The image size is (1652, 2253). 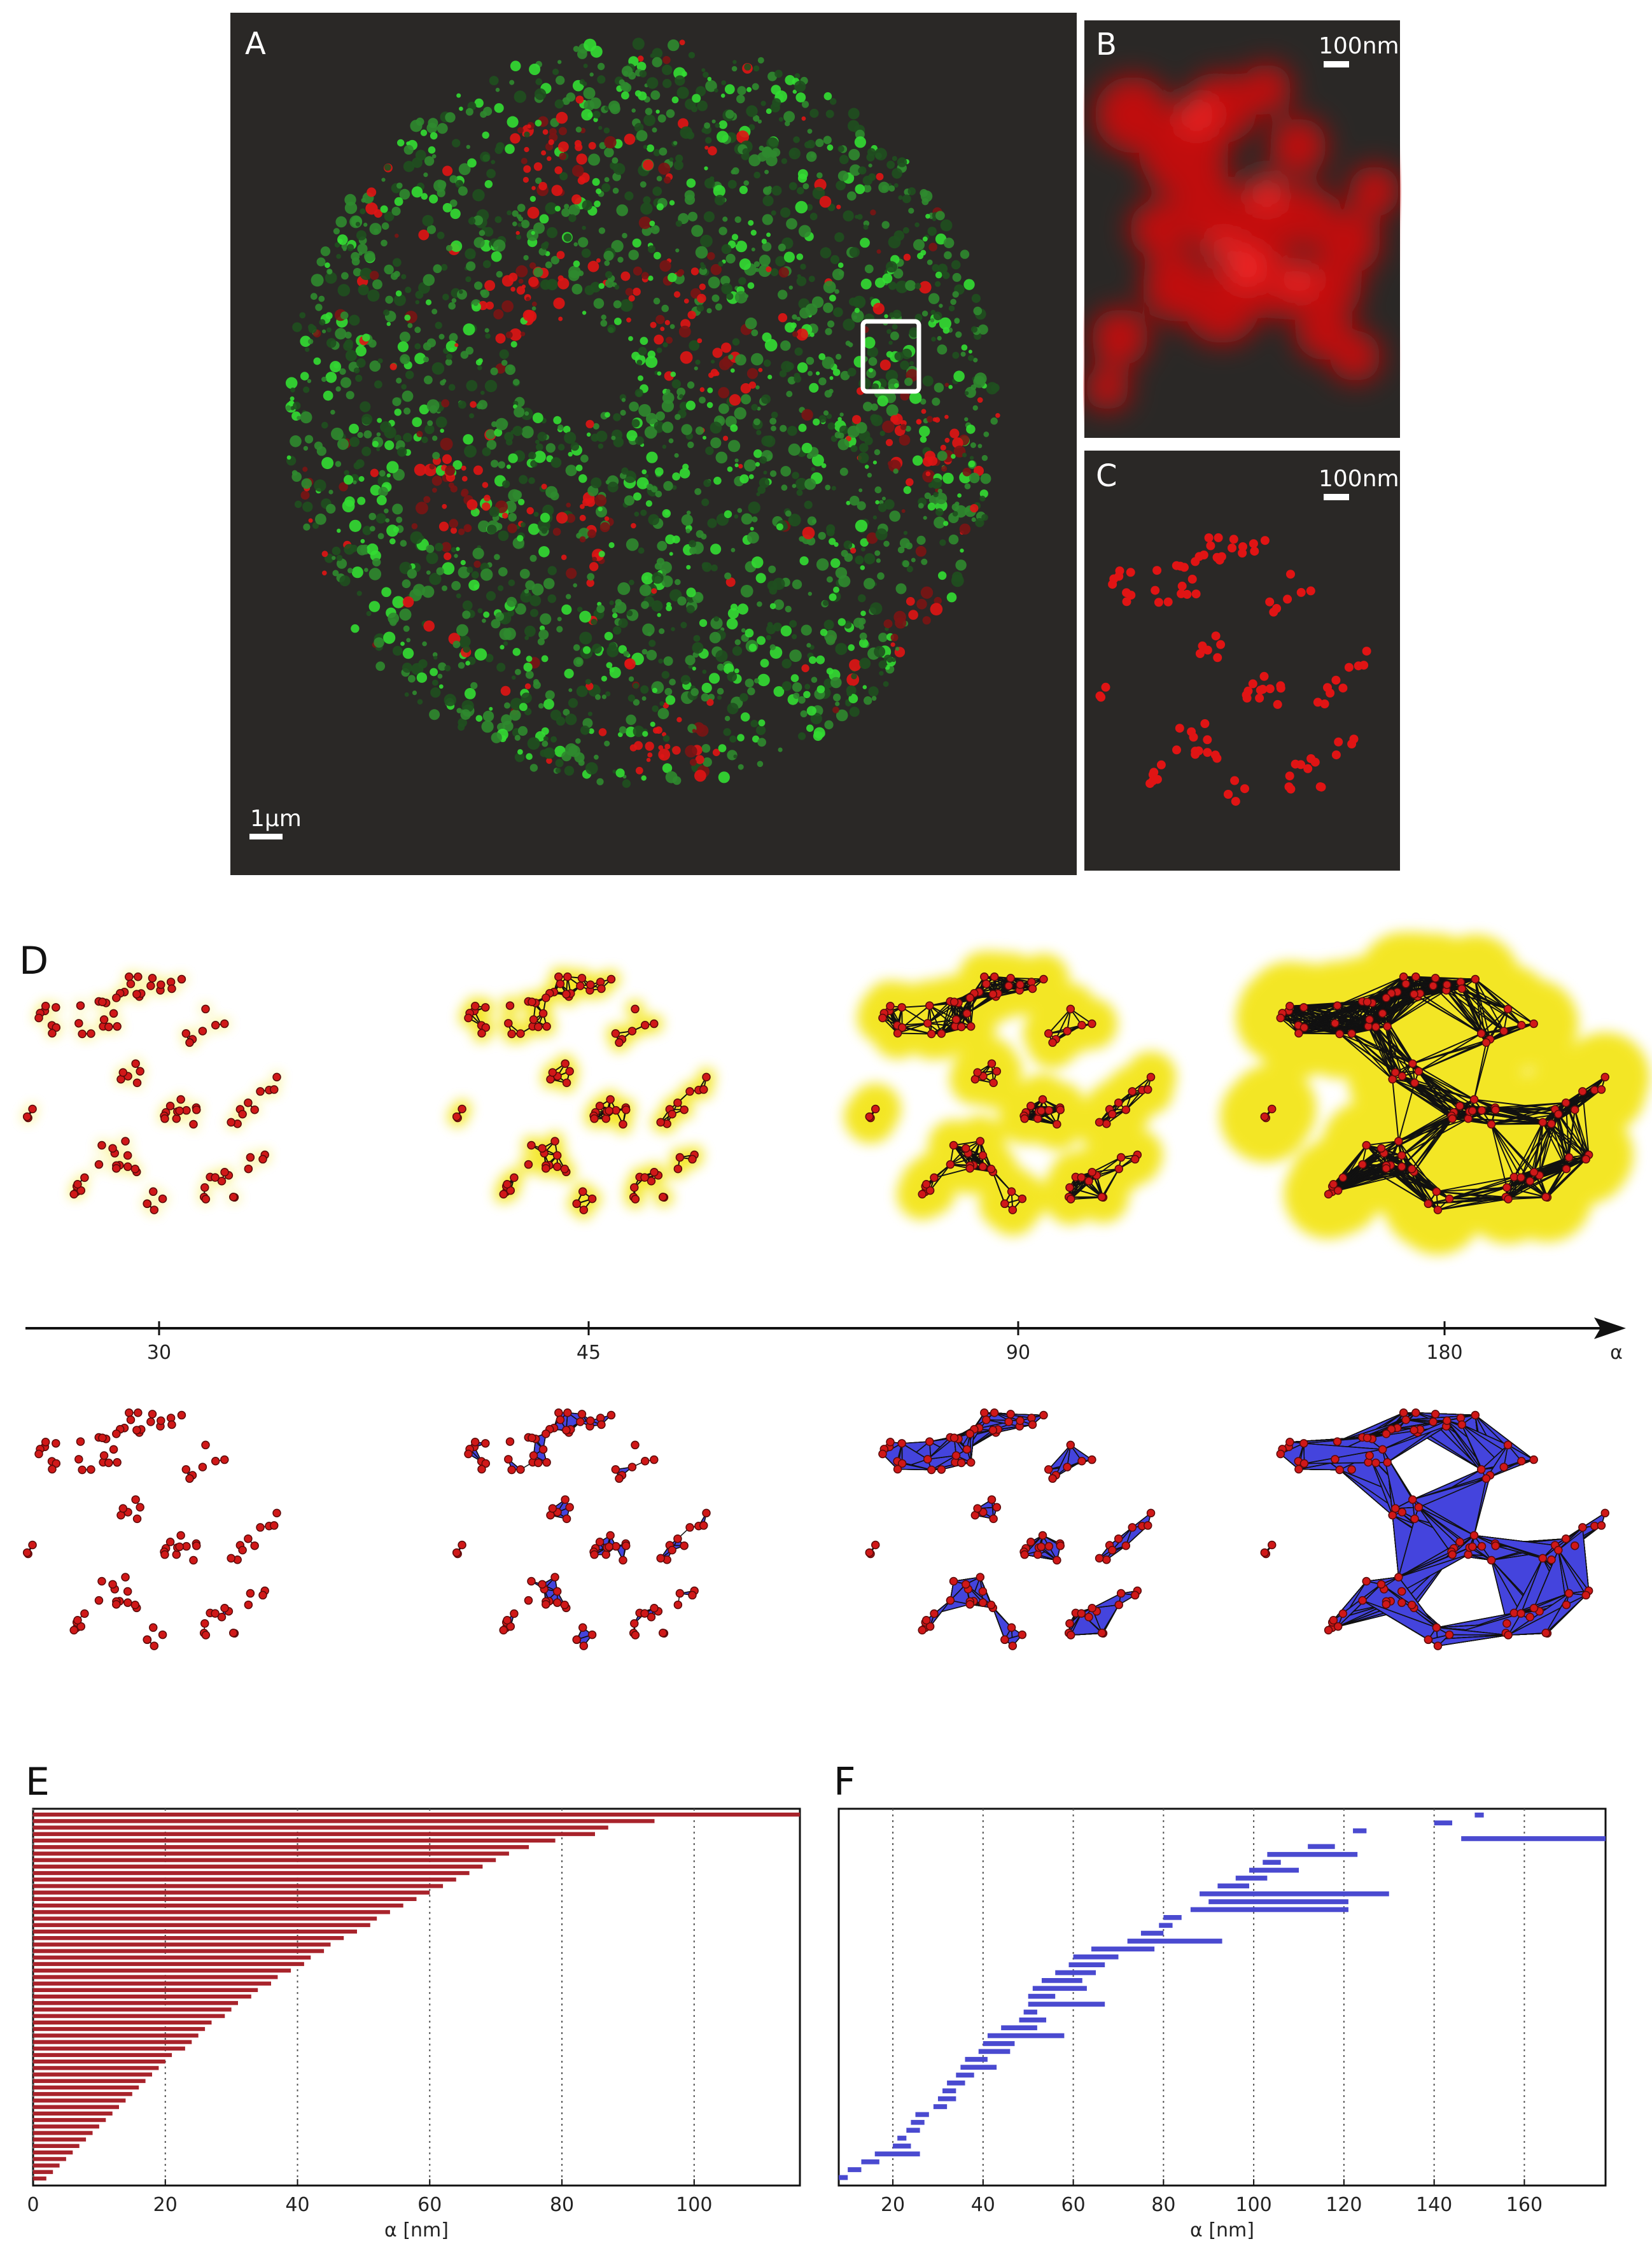 I want to click on red-blob-core, so click(x=1247, y=267).